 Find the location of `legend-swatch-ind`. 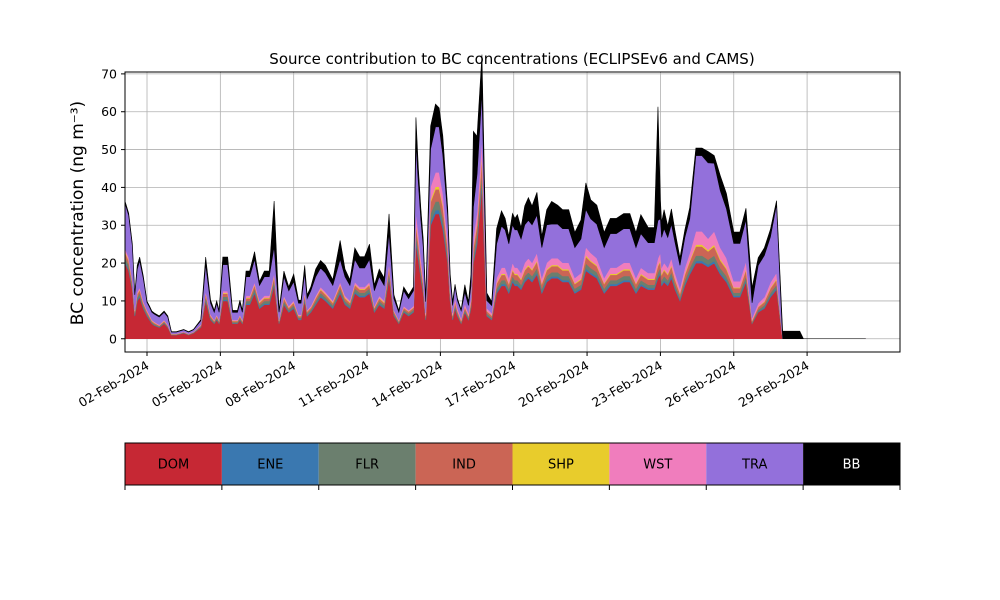

legend-swatch-ind is located at coordinates (464, 464).